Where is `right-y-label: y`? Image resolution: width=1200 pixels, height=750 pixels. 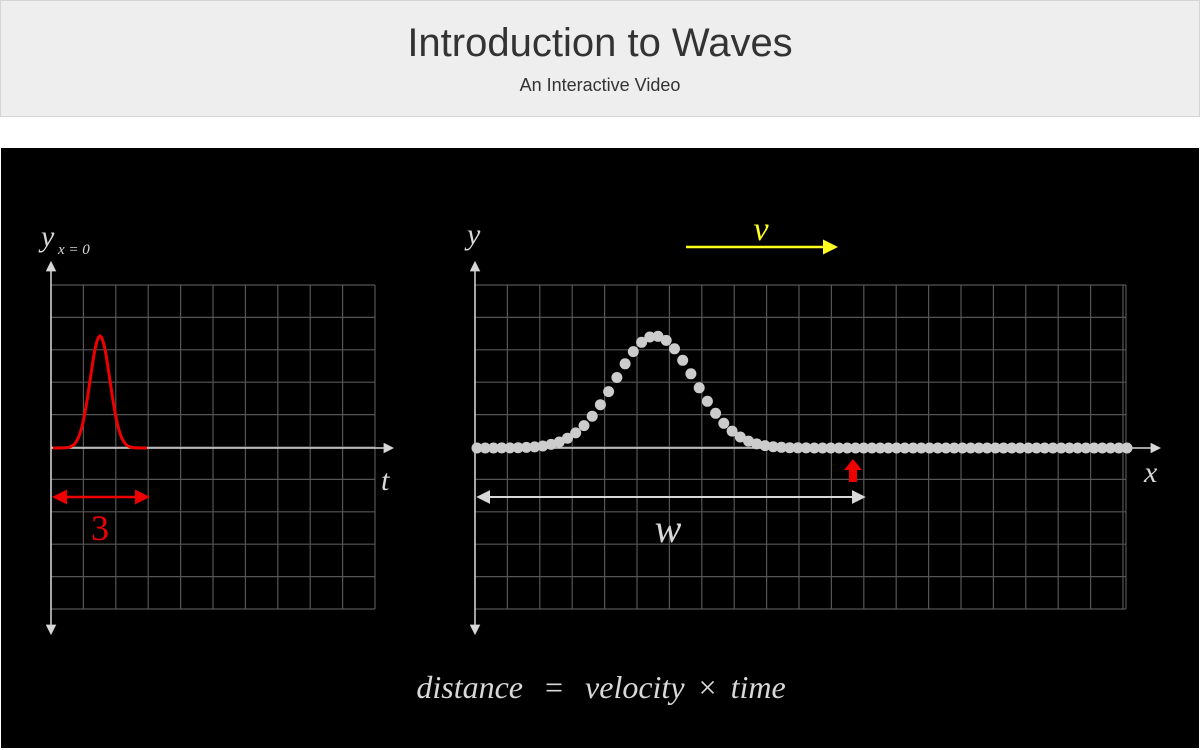
right-y-label: y is located at coordinates (472, 234).